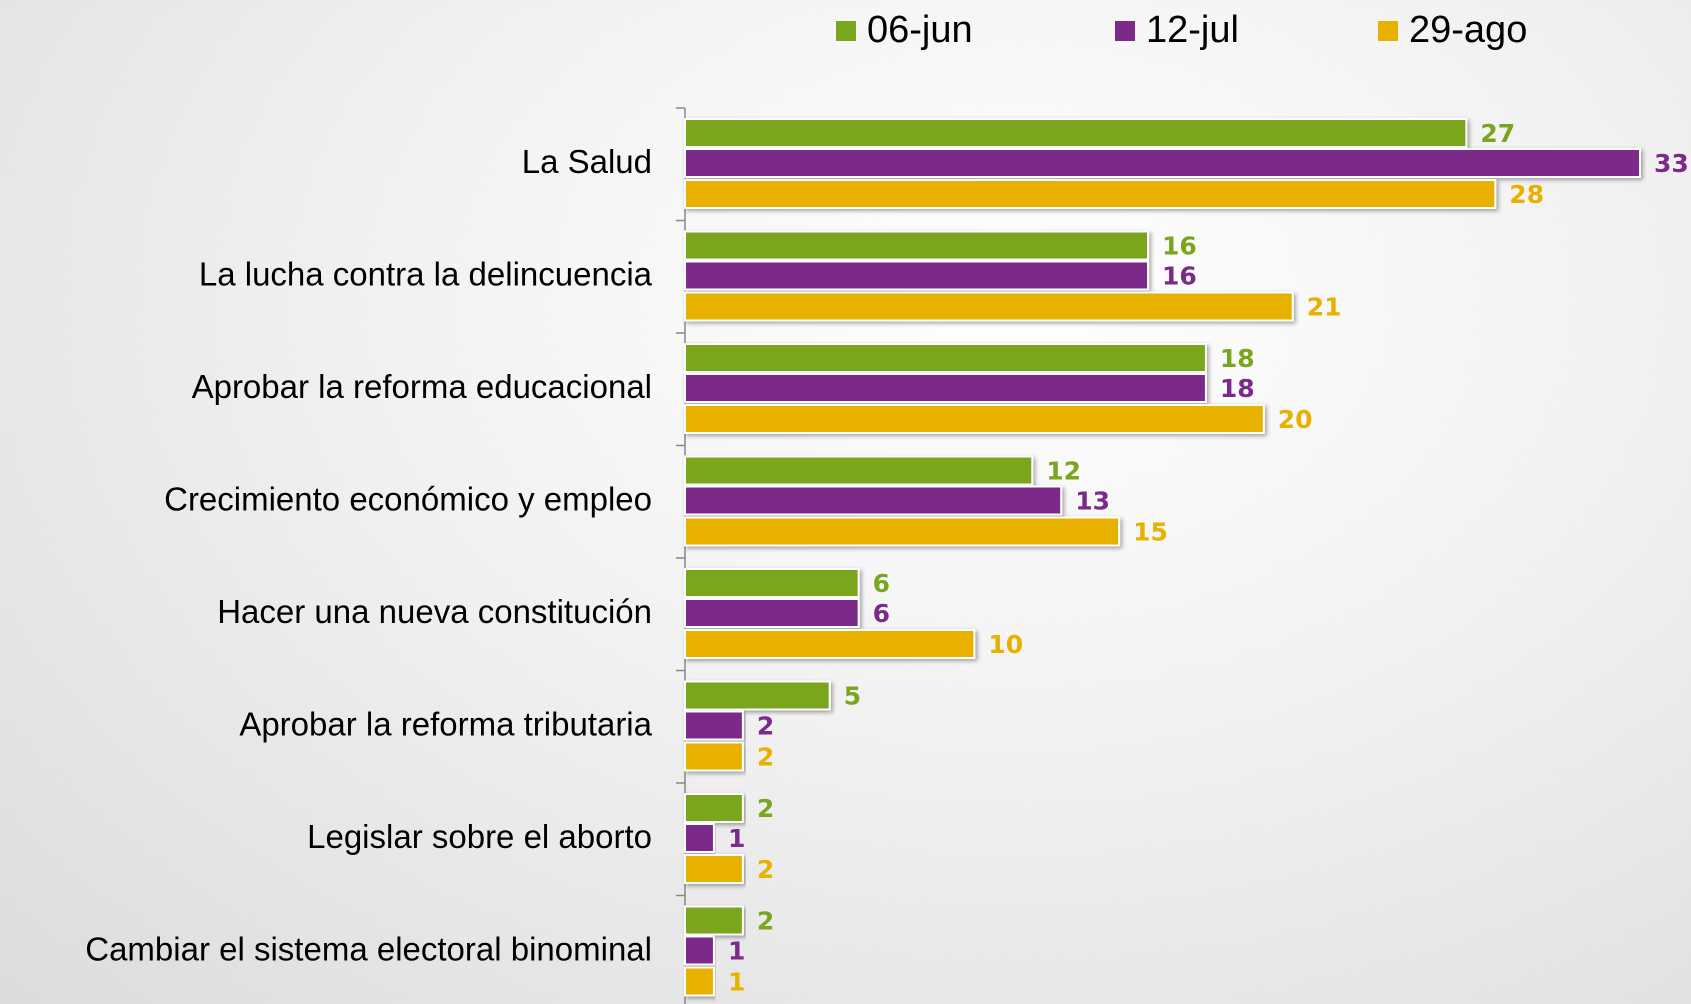  Describe the element at coordinates (426, 273) in the screenshot. I see `category-label: La lucha contra la delincuencia` at that location.